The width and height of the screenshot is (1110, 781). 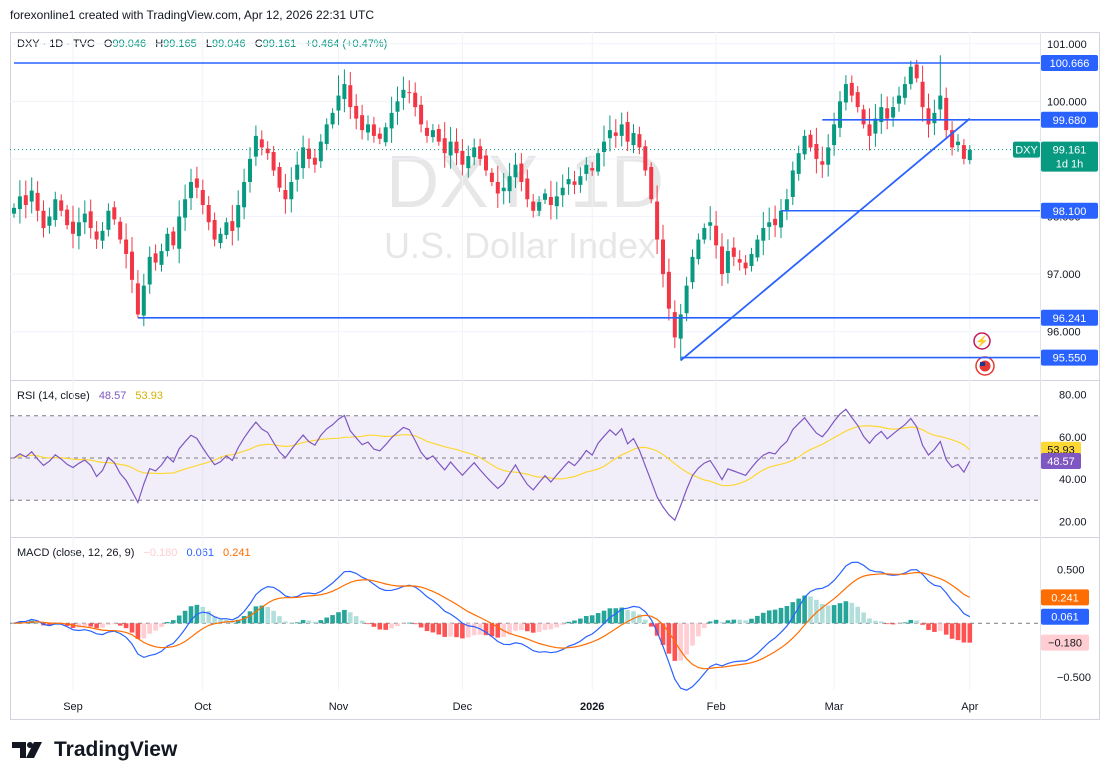 I want to click on macd-line, so click(x=492, y=626).